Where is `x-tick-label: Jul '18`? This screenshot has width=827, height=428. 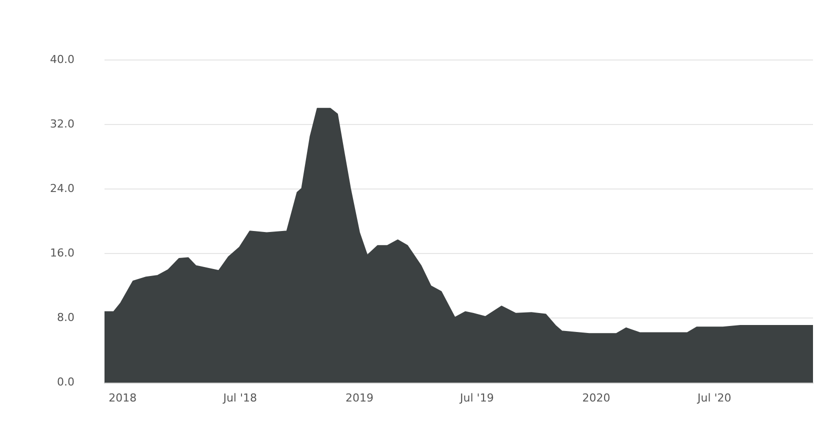 x-tick-label: Jul '18 is located at coordinates (239, 397).